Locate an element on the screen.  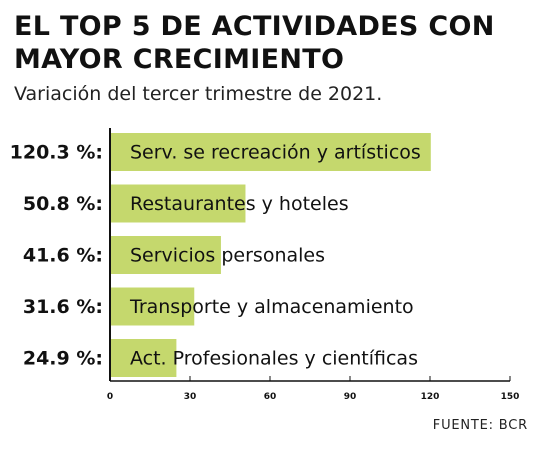
bar-category-label: Act. Profesionales y científicas is located at coordinates (274, 359).